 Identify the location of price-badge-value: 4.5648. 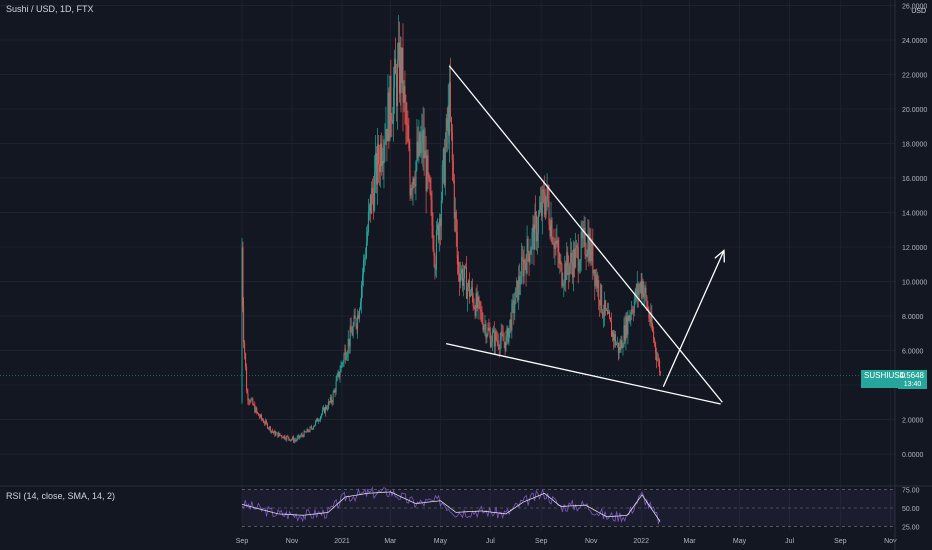
(911, 375).